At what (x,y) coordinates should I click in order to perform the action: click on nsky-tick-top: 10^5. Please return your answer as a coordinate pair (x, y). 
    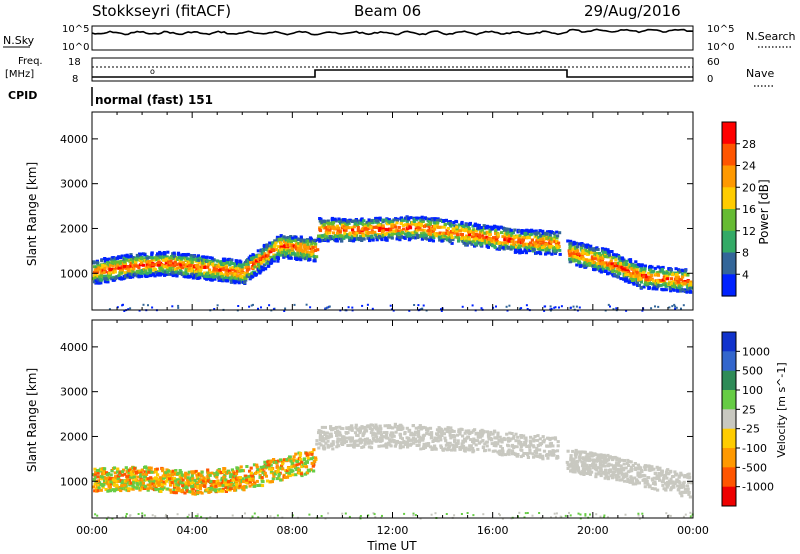
    Looking at the image, I should click on (75, 29).